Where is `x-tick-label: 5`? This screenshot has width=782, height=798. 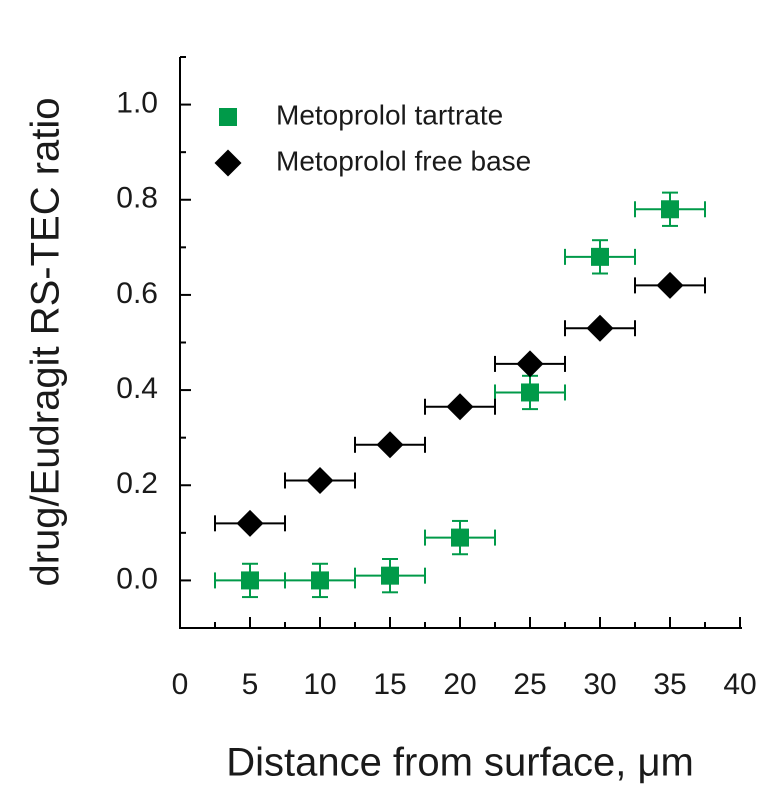 x-tick-label: 5 is located at coordinates (250, 684).